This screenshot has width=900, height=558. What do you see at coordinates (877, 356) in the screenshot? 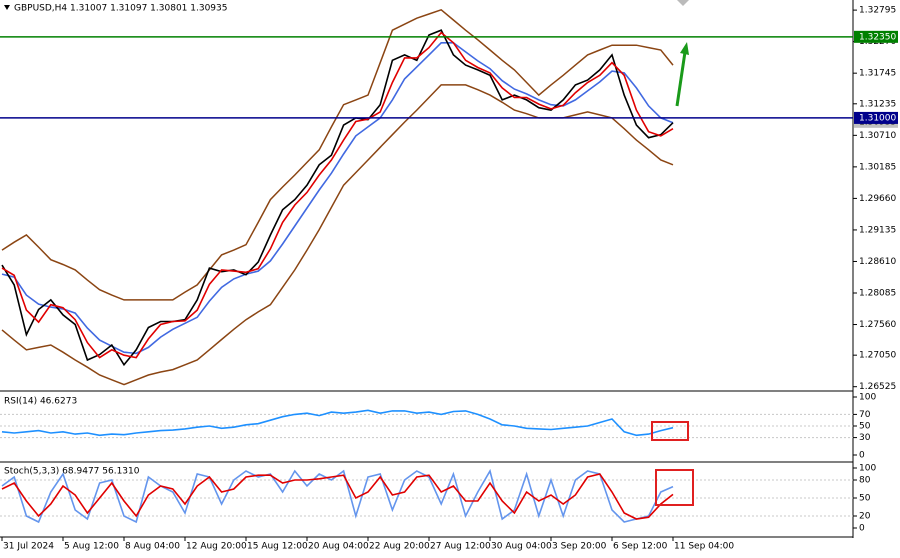
I see `y-tick-label: 1.27050` at bounding box center [877, 356].